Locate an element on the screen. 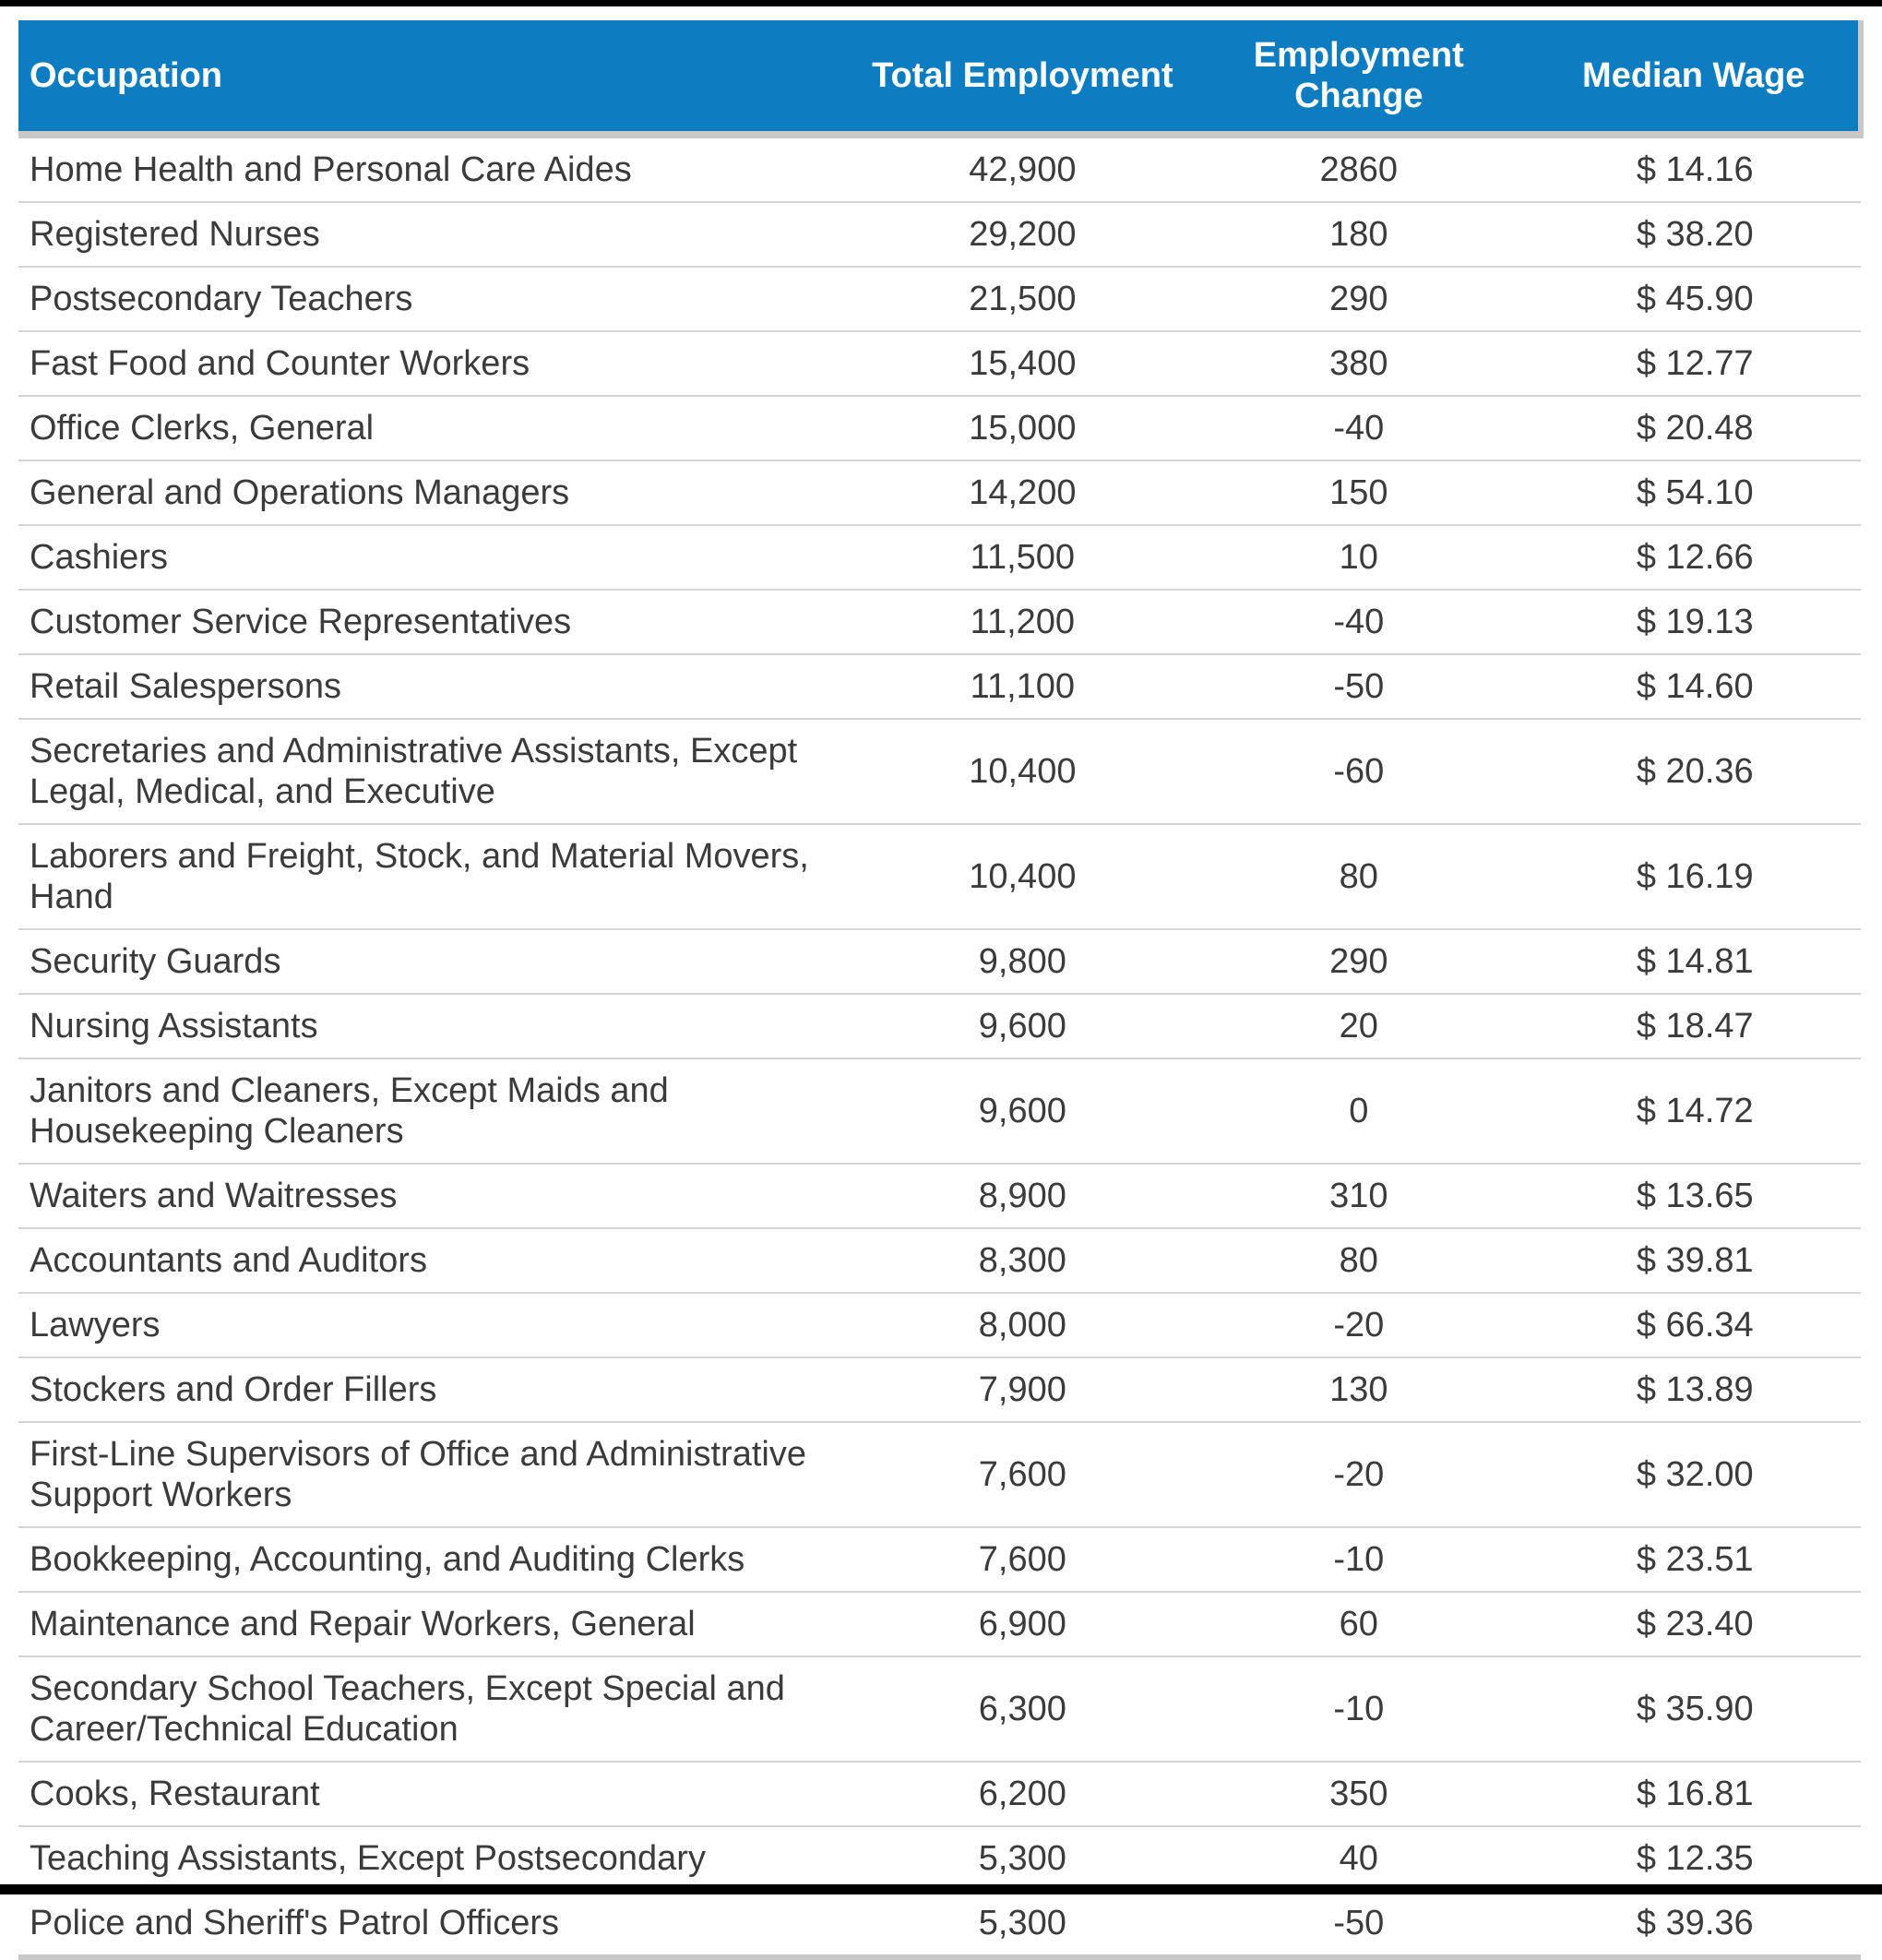 The height and width of the screenshot is (1960, 1882). median-wage-cell: $ 14.81 is located at coordinates (1695, 961).